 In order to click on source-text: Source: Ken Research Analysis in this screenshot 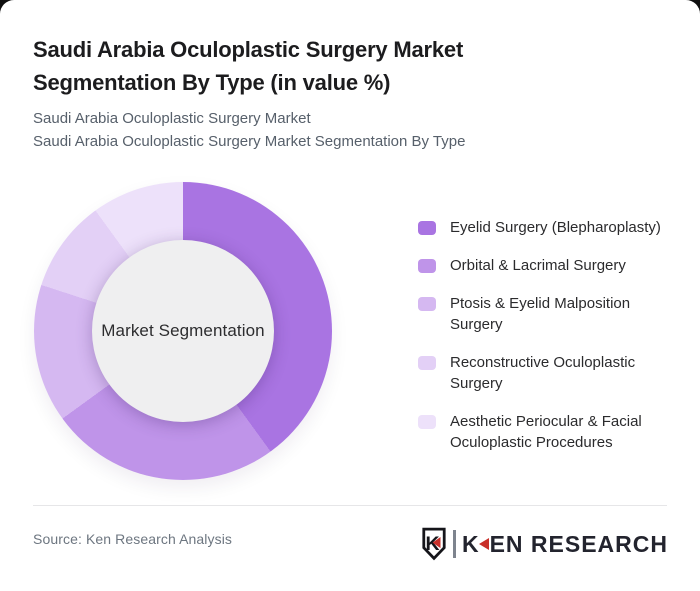, I will do `click(133, 539)`.